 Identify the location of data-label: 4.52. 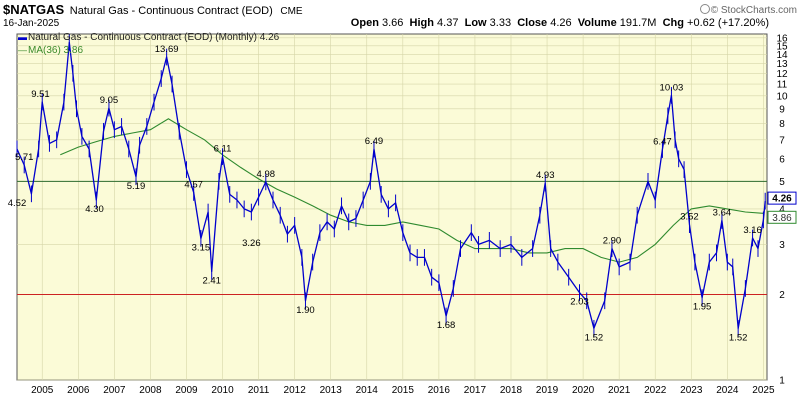
(17, 203).